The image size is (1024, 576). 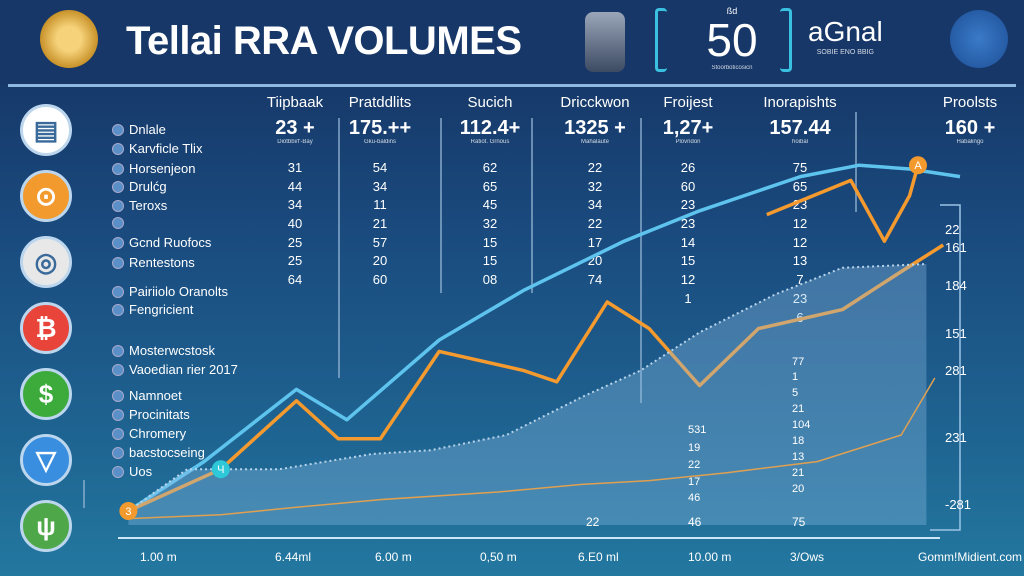 I want to click on table-cell: 11, so click(x=380, y=205).